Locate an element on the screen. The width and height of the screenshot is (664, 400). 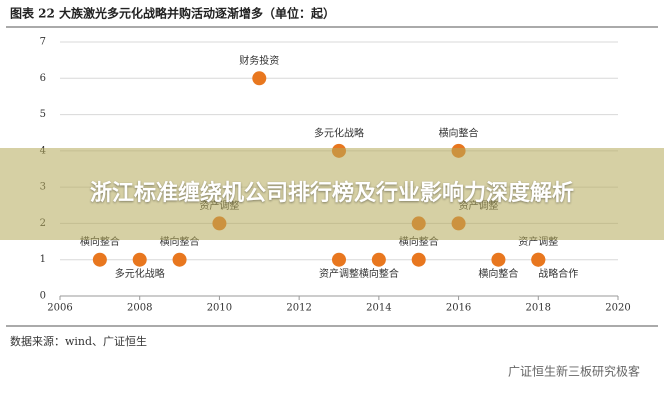
banner-text: 浙江标准缠绕机公司排行榜及行业影响力深度解析 is located at coordinates (331, 193).